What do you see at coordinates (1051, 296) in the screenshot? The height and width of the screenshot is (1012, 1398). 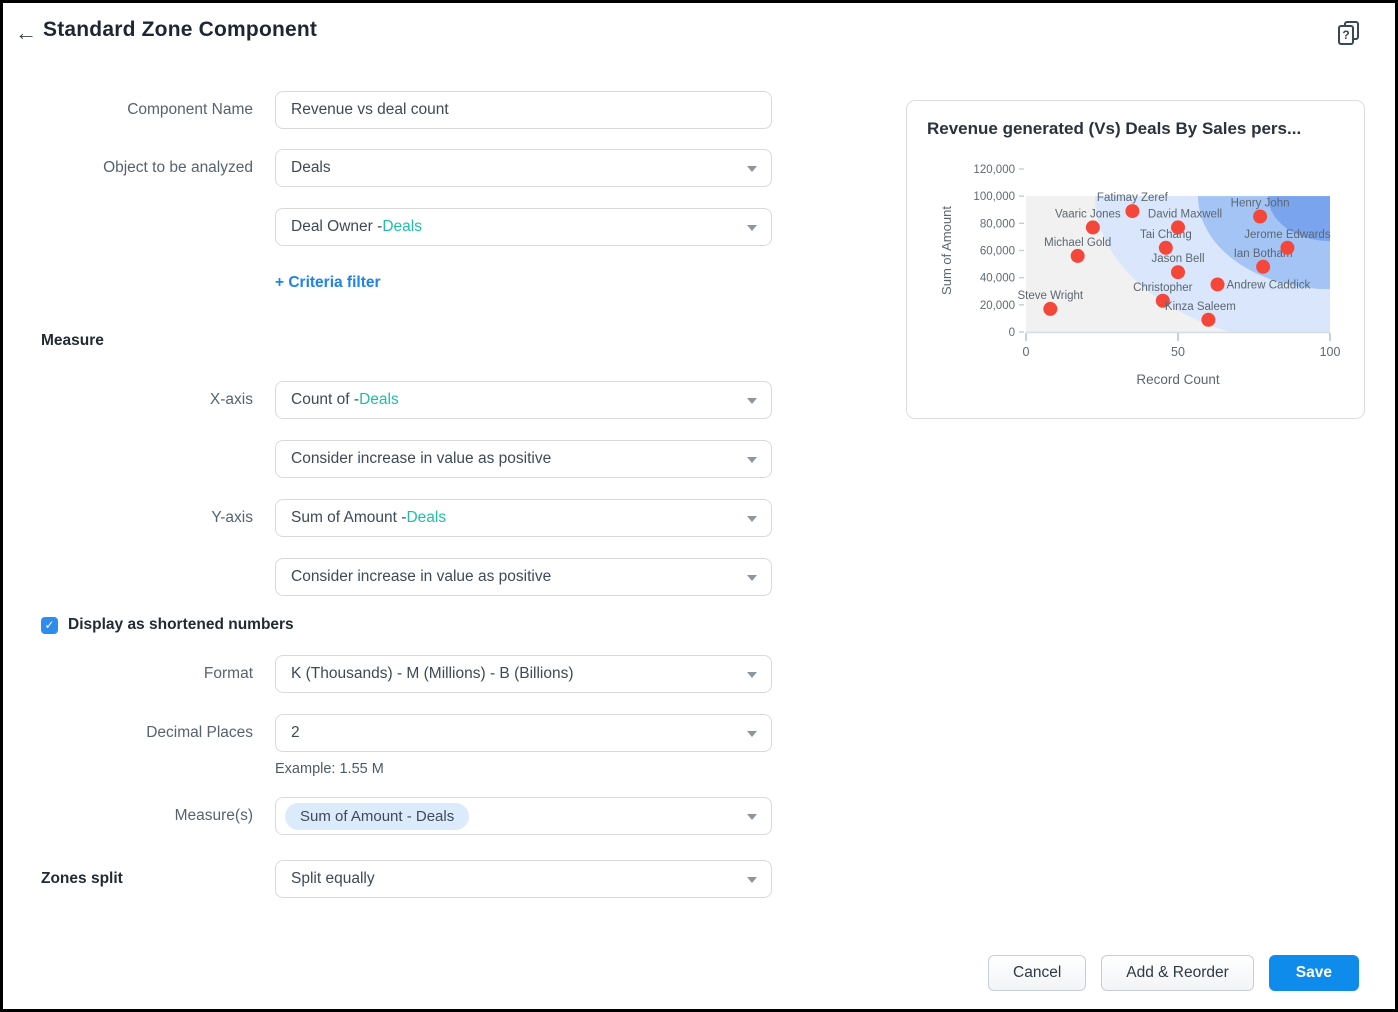 I see `point-label: Steve Wright` at bounding box center [1051, 296].